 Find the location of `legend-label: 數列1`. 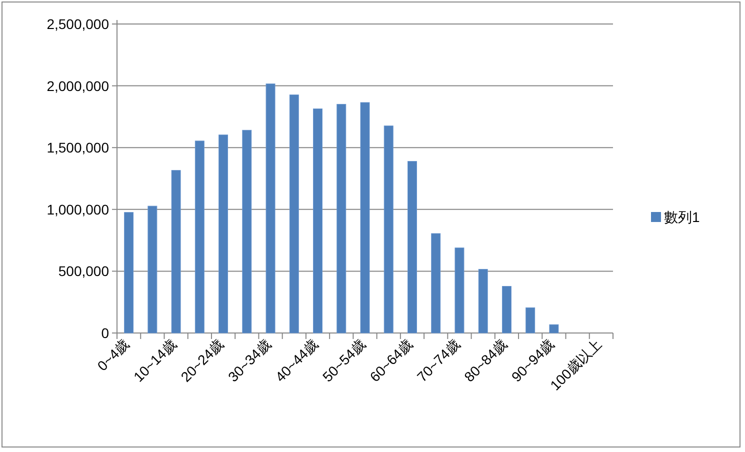

legend-label: 數列1 is located at coordinates (682, 217).